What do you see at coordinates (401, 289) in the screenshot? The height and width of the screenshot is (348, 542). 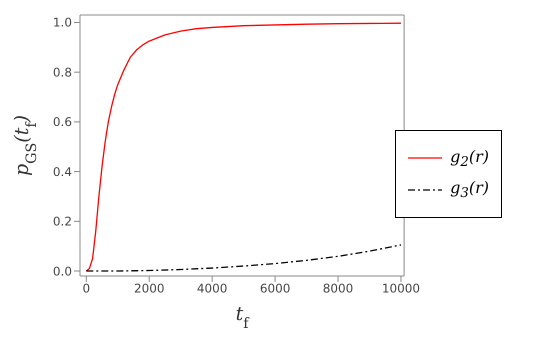 I see `x-tick-label: 10000` at bounding box center [401, 289].